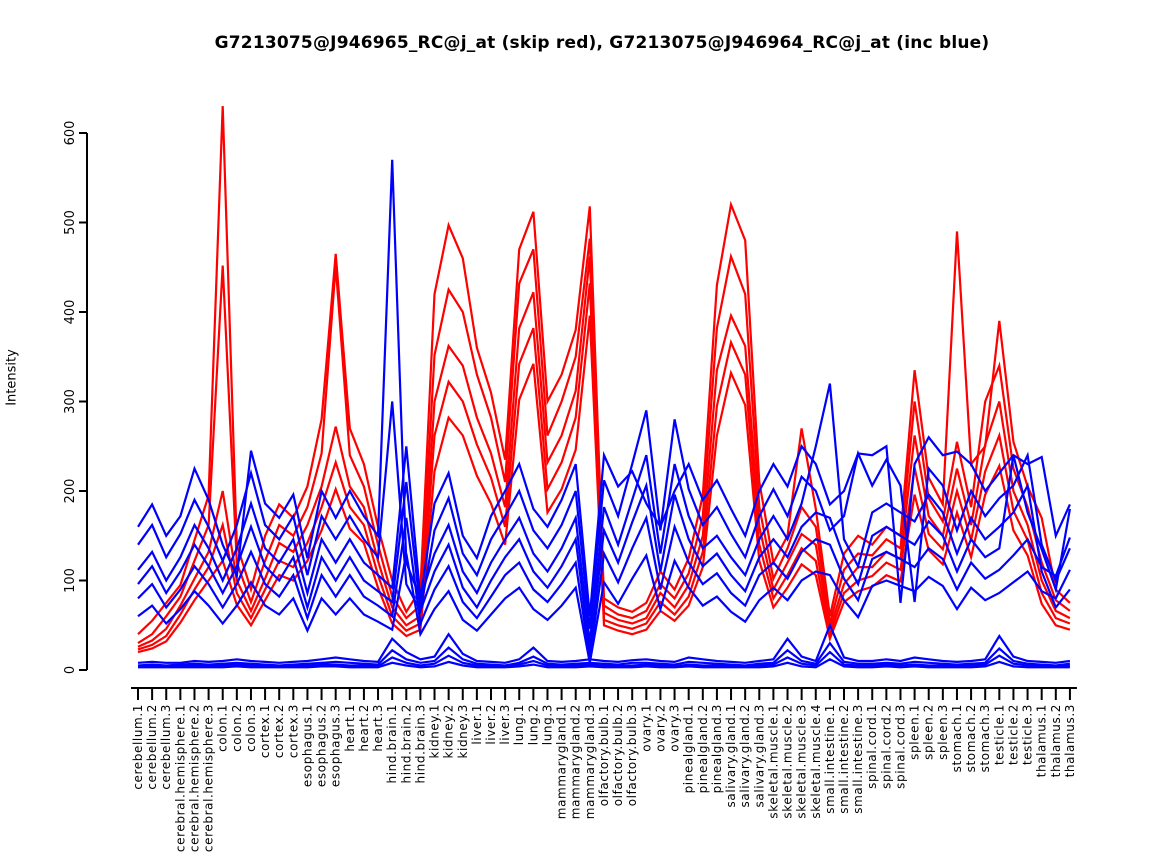 This screenshot has width=1152, height=864. What do you see at coordinates (70, 670) in the screenshot?
I see `y-tick-label: 0` at bounding box center [70, 670].